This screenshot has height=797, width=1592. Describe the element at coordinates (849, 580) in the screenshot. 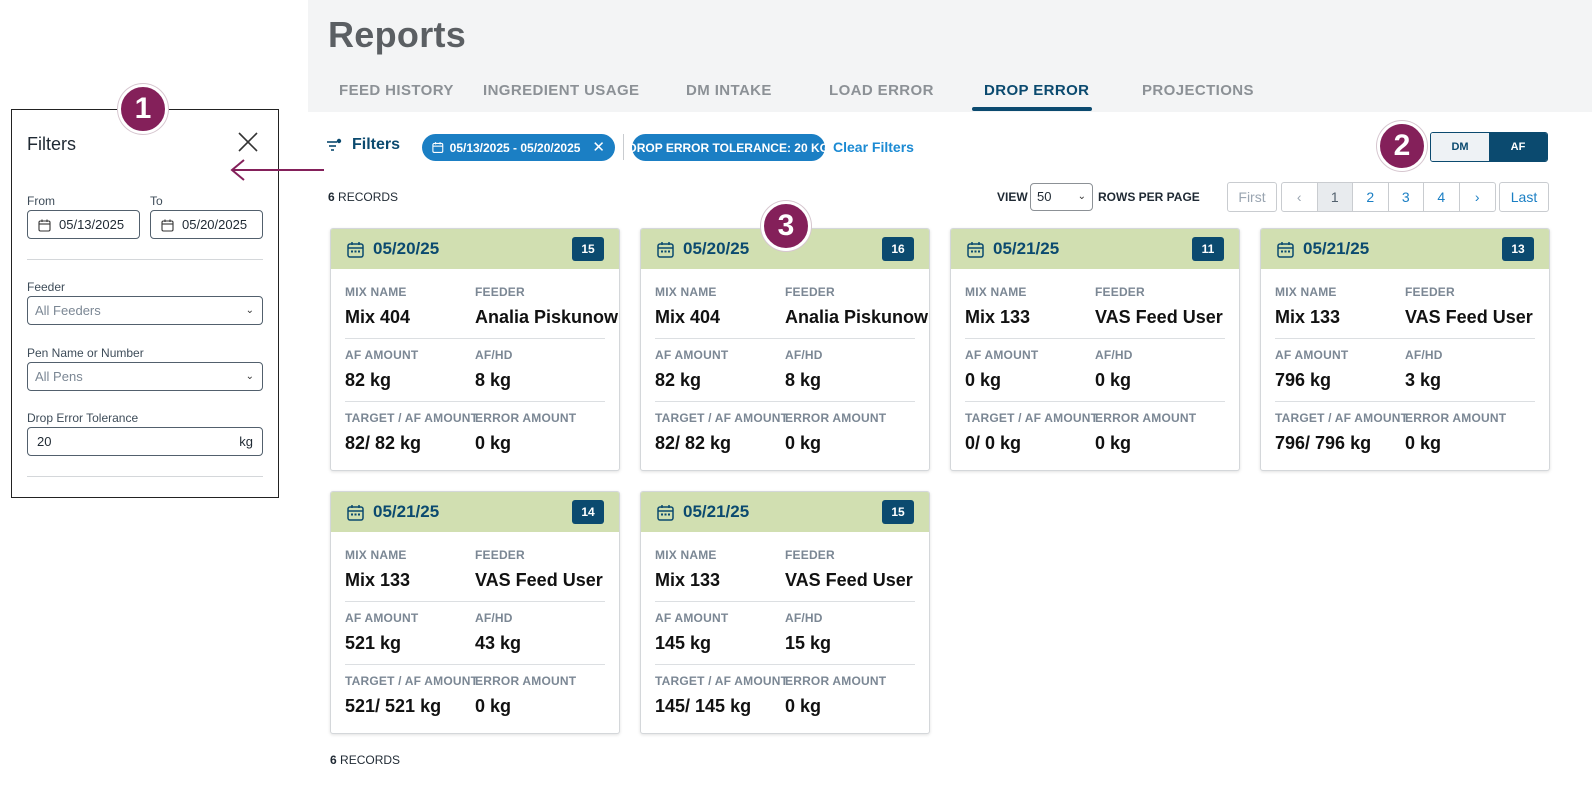

I see `feeder-value: VAS Feed User` at that location.